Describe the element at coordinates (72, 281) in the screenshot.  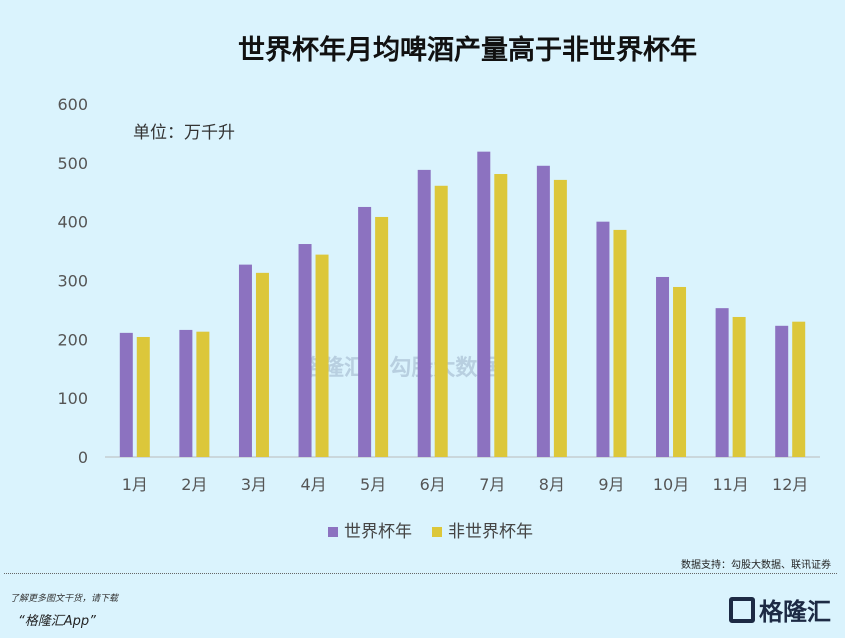
I see `y-tick-label: 300` at that location.